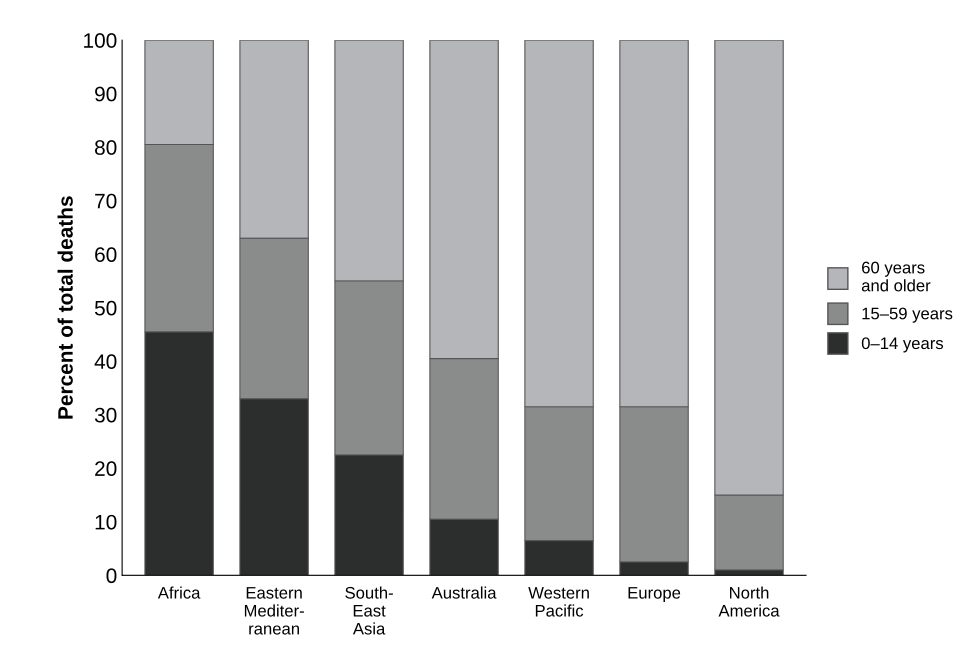  Describe the element at coordinates (369, 610) in the screenshot. I see `x-tick-label: South- East Asia` at that location.